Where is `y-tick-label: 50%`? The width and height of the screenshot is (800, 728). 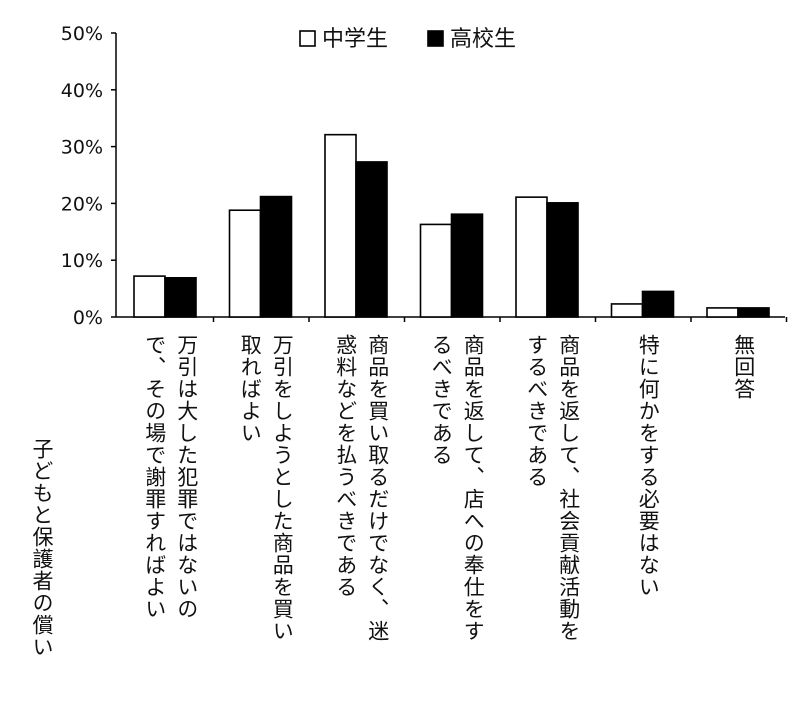
y-tick-label: 50% is located at coordinates (82, 34).